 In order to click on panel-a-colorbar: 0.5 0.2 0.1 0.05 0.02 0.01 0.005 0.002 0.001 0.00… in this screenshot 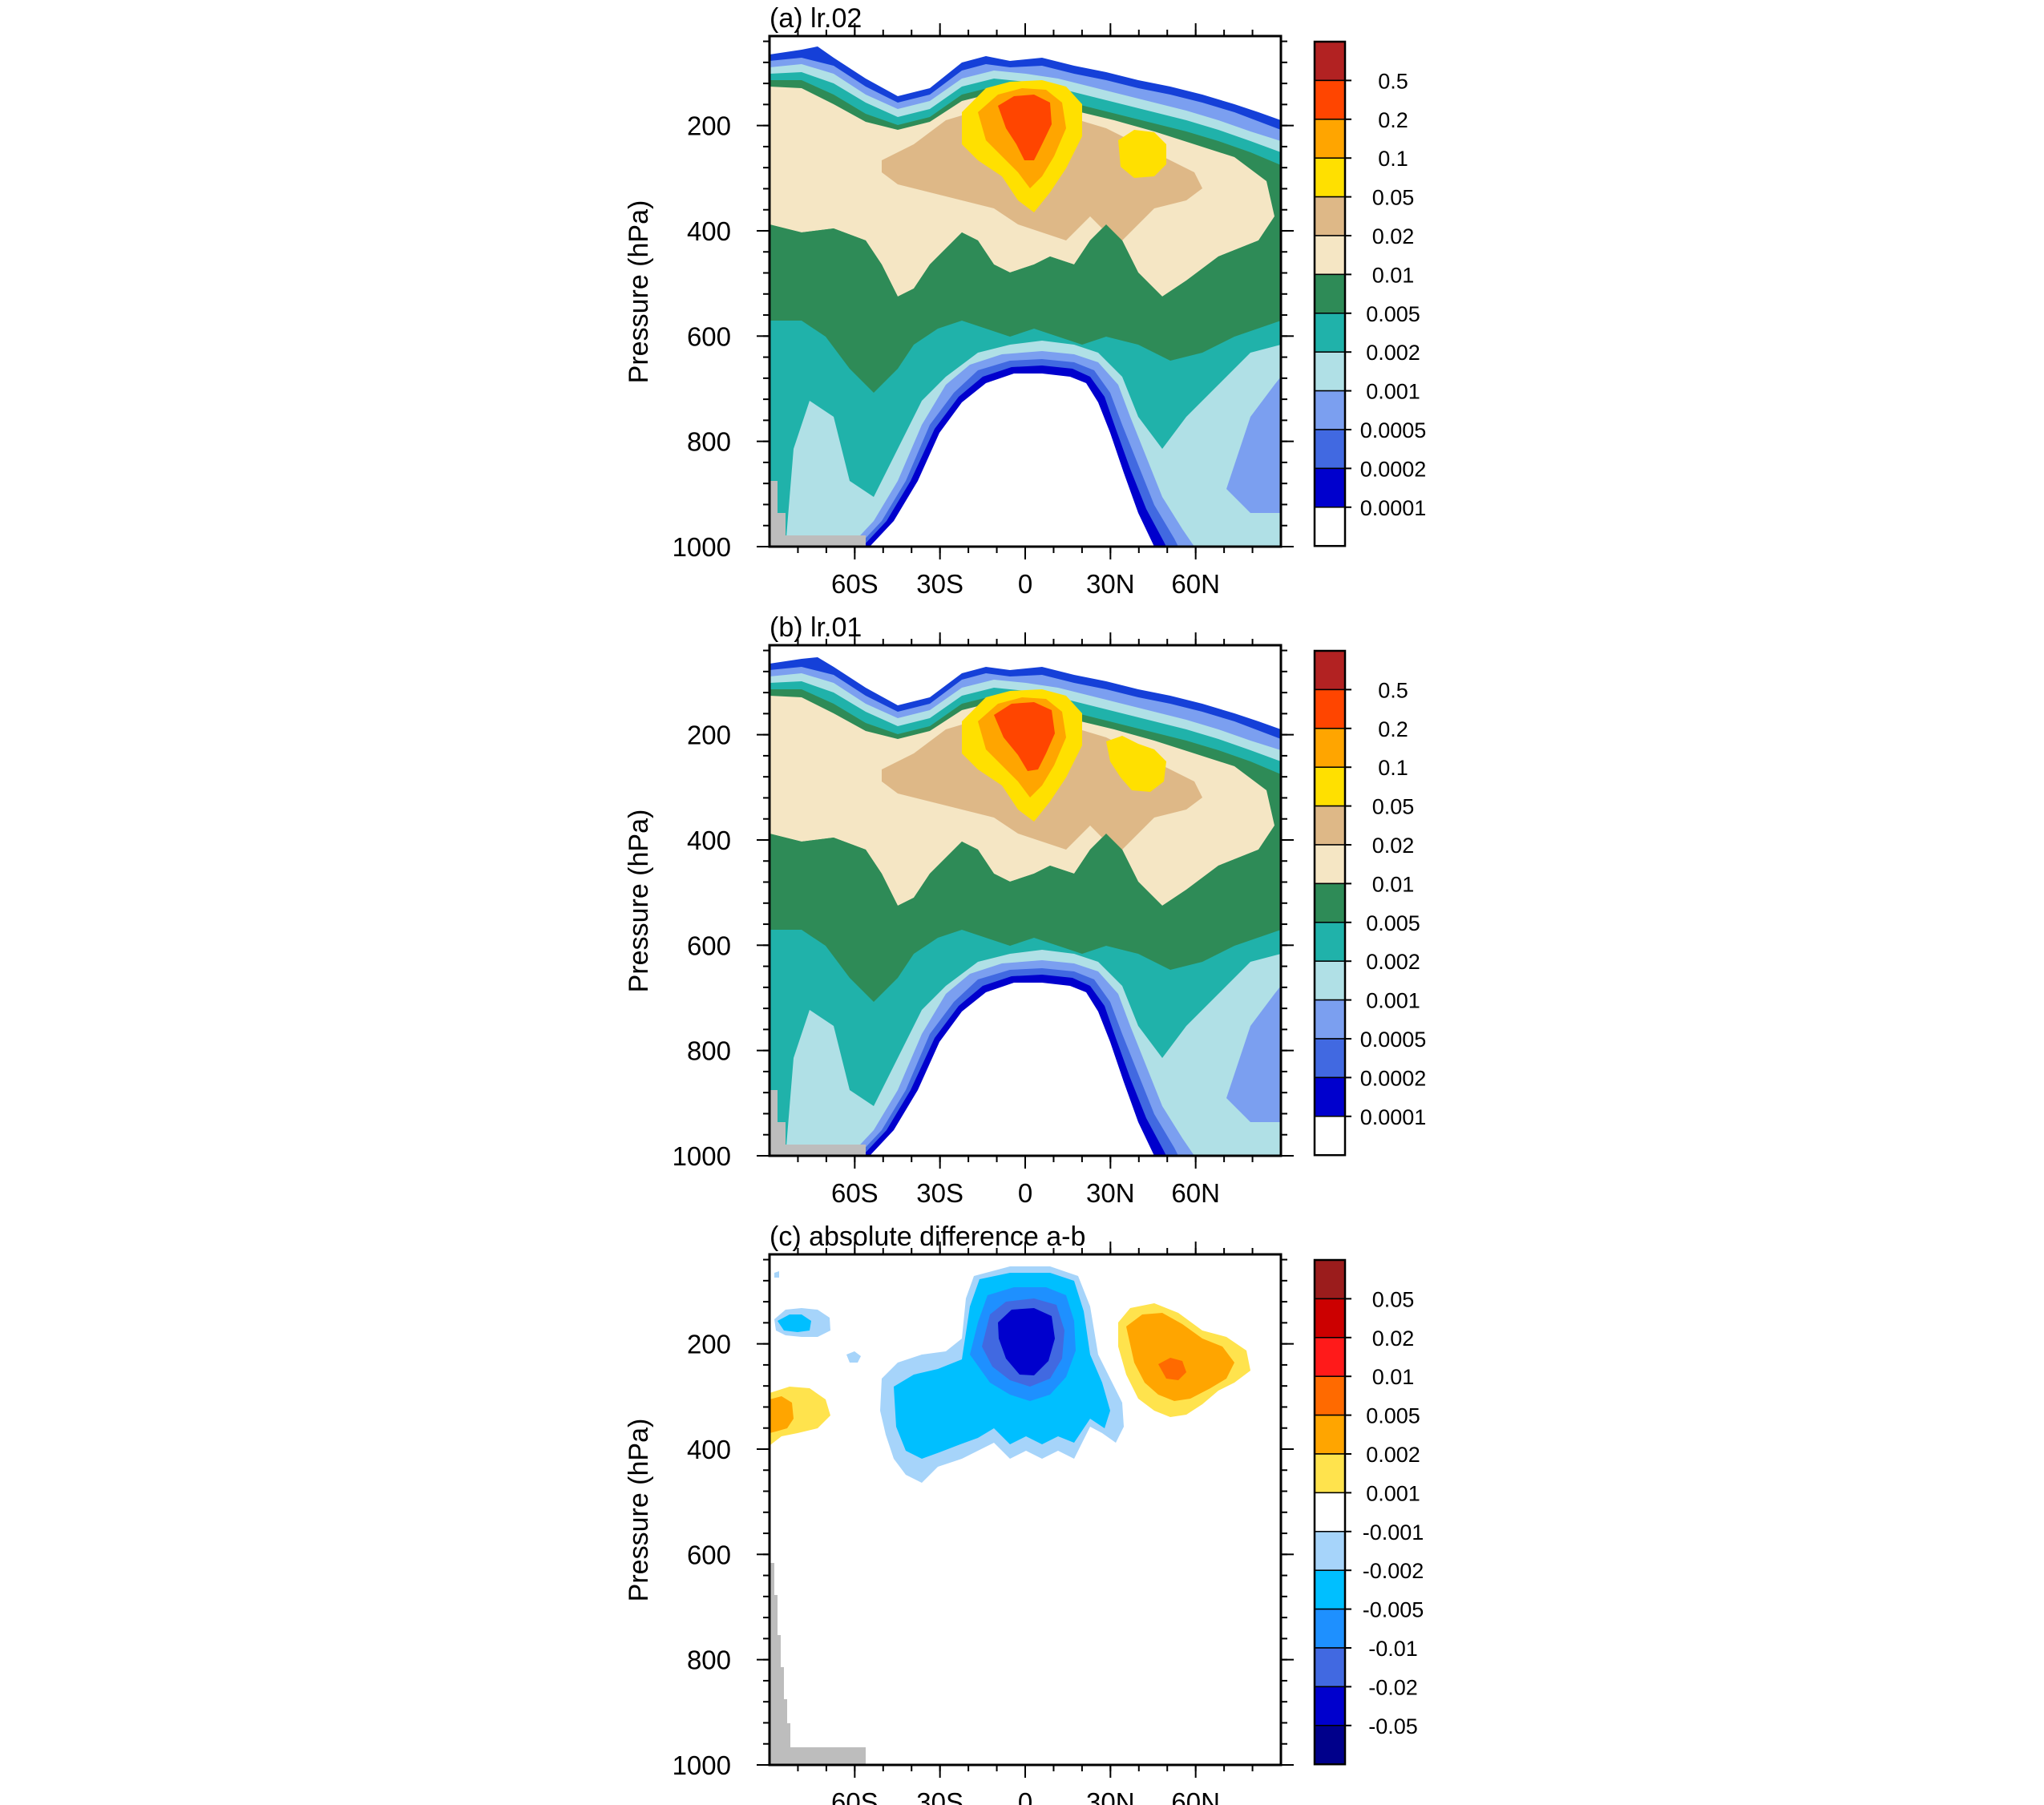, I will do `click(1370, 293)`.